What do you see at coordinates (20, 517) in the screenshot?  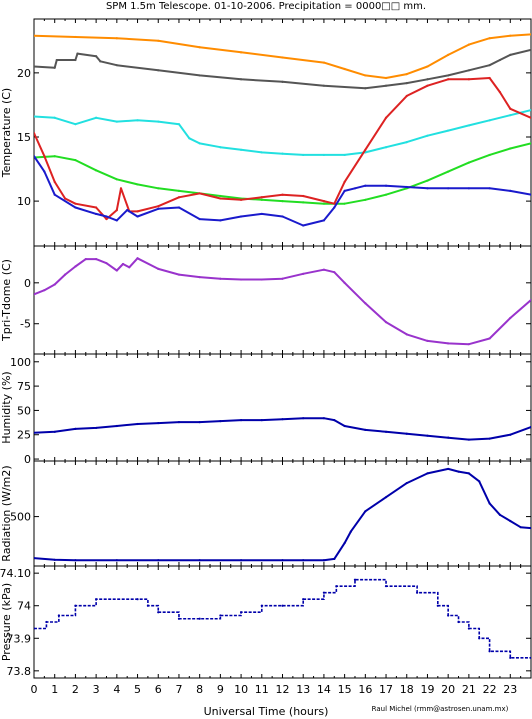 I see `y-tick-label: 500` at bounding box center [20, 517].